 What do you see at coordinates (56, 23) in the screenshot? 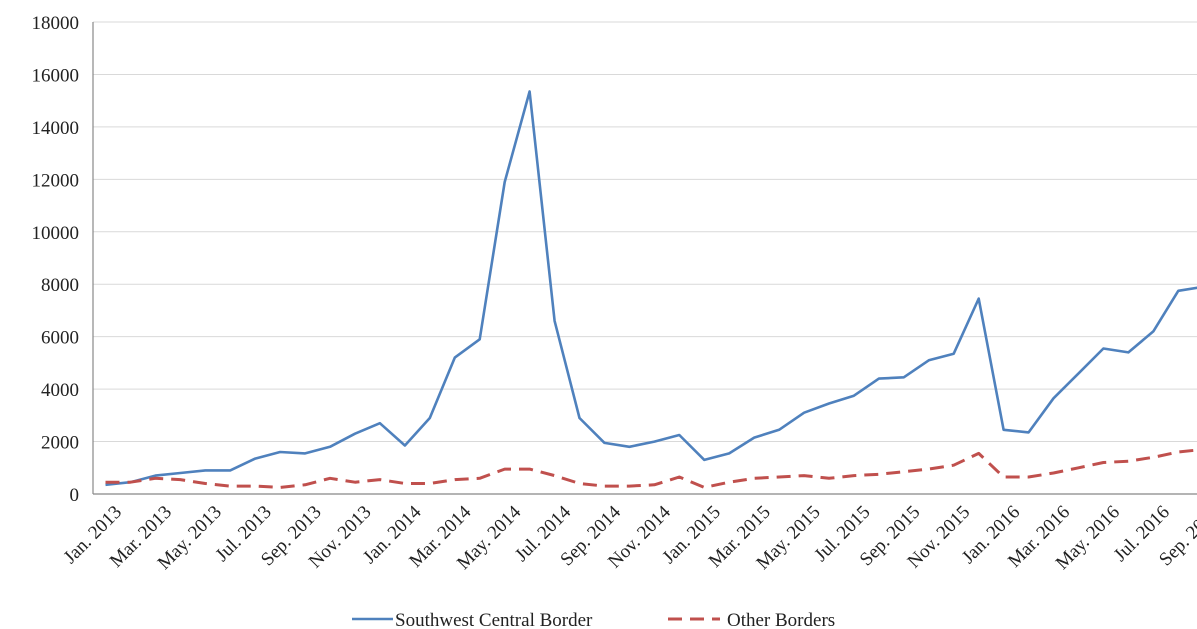
I see `y-tick-label: 18000` at bounding box center [56, 23].